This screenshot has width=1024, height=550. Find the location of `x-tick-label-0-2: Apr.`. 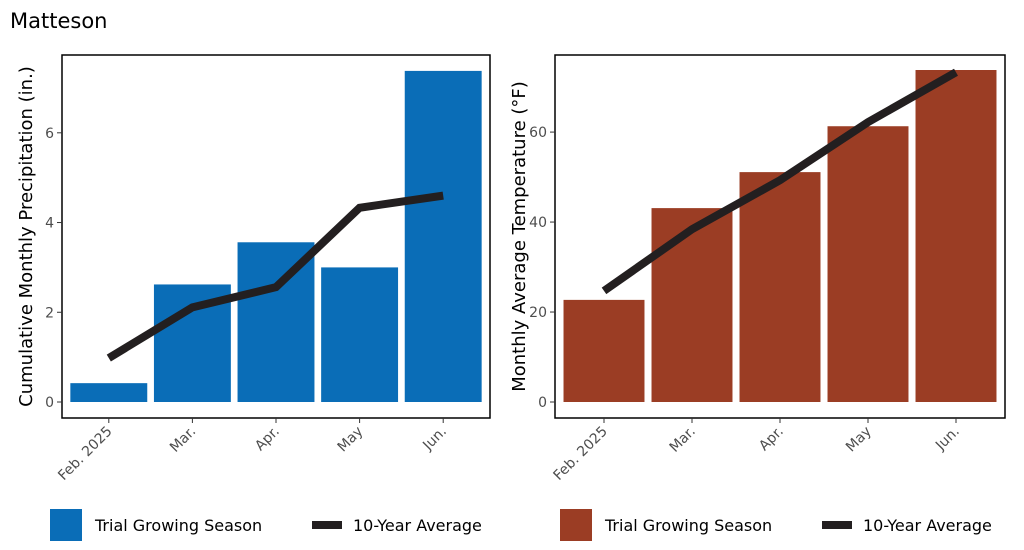

x-tick-label-0-2: Apr. is located at coordinates (267, 439).